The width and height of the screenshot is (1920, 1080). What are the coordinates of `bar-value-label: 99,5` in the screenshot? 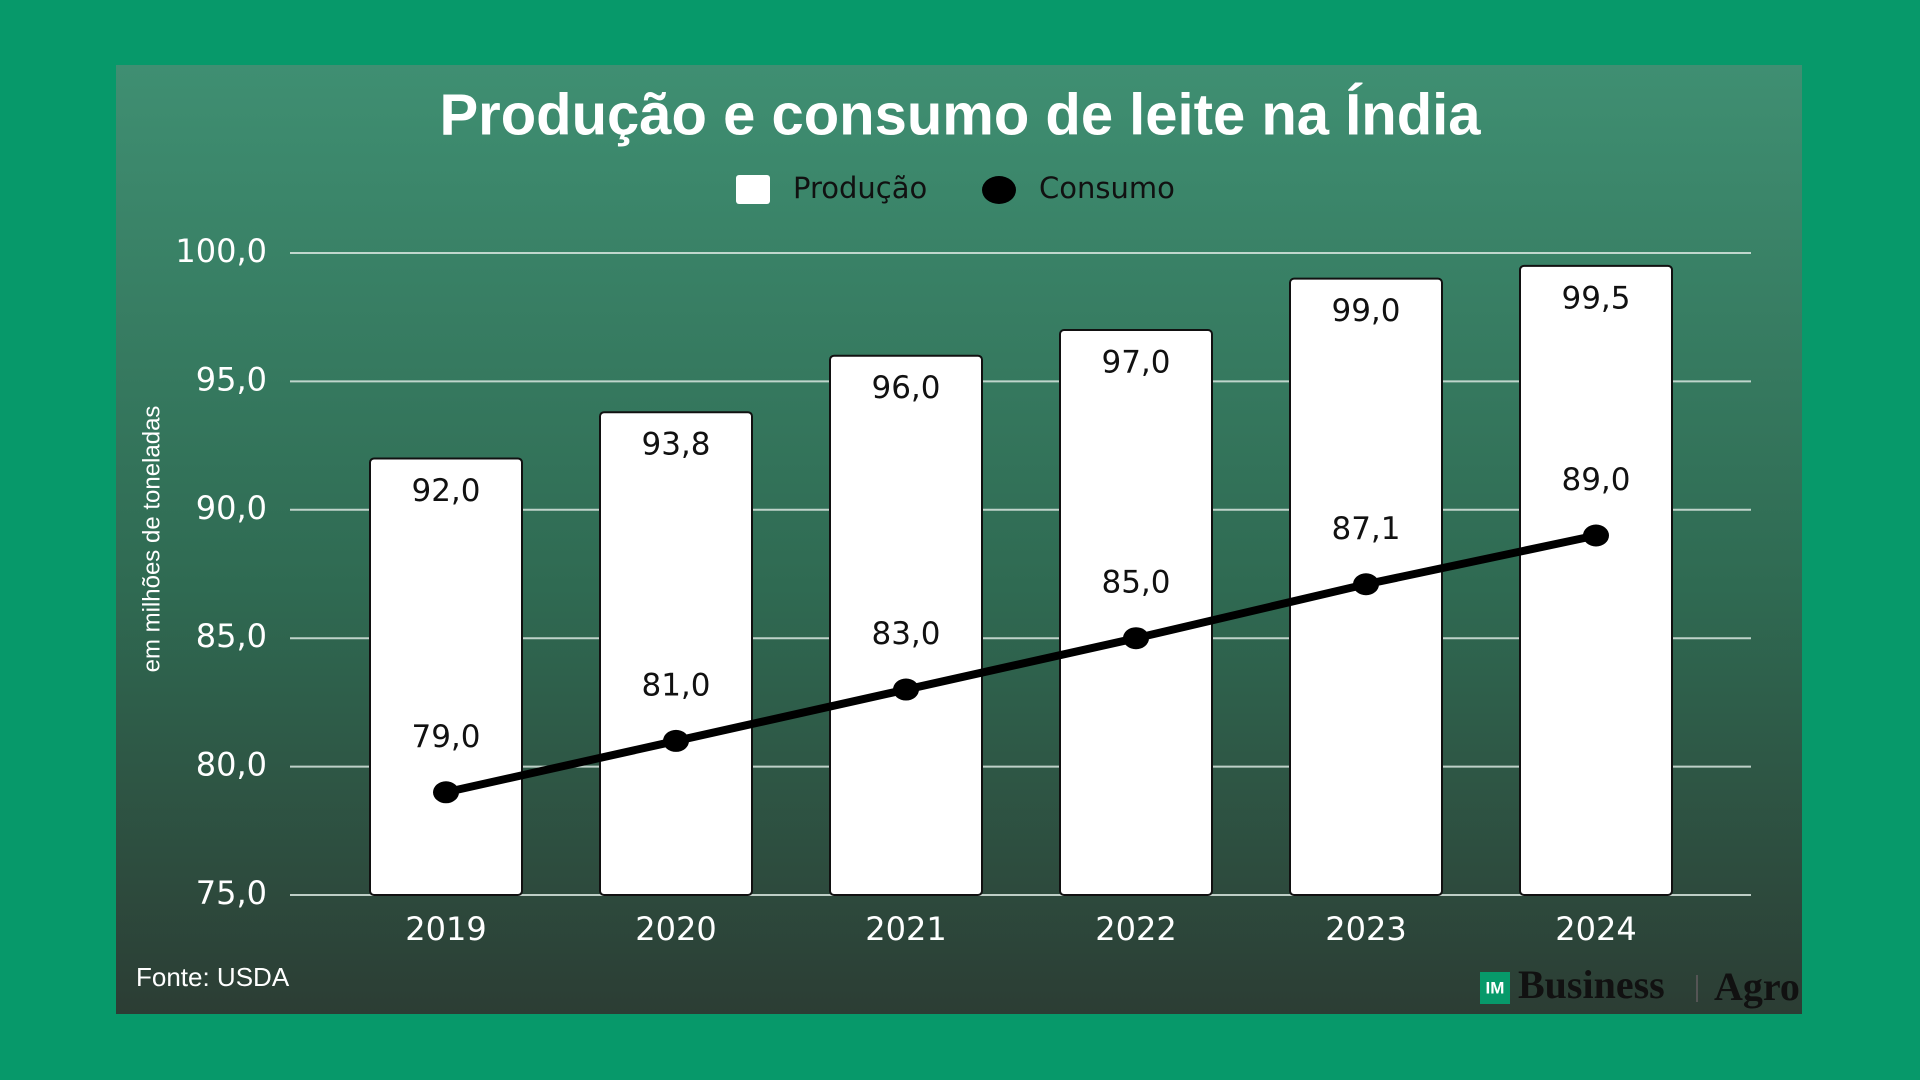 It's located at (1595, 298).